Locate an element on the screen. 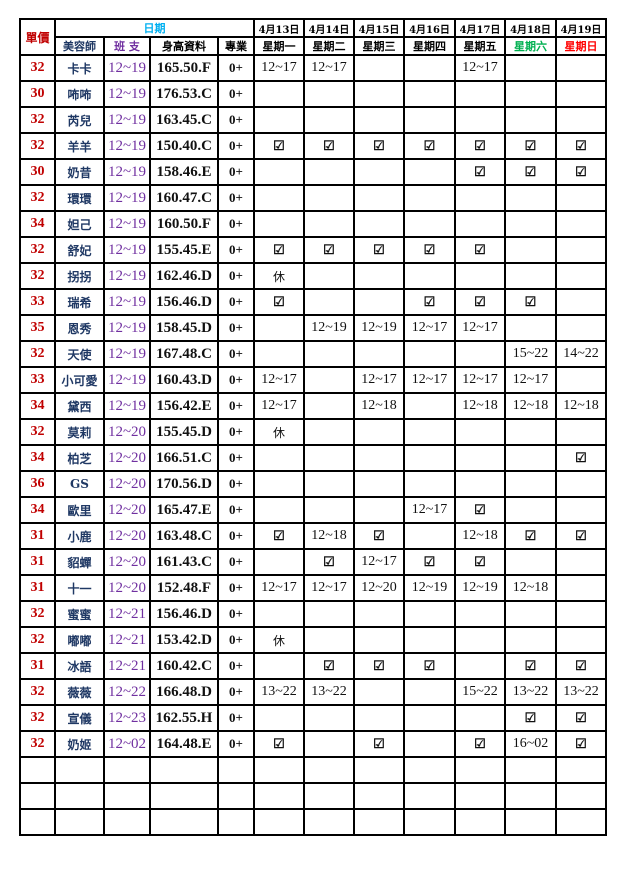 The height and width of the screenshot is (887, 627). height-info-cell: 155.45.E is located at coordinates (184, 250).